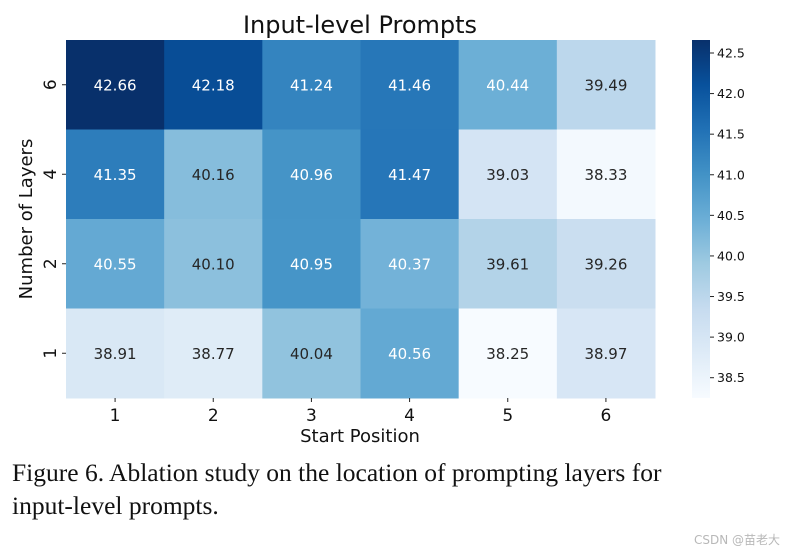 This screenshot has height=555, width=806. I want to click on y-axis-label: Number of Layers, so click(26, 219).